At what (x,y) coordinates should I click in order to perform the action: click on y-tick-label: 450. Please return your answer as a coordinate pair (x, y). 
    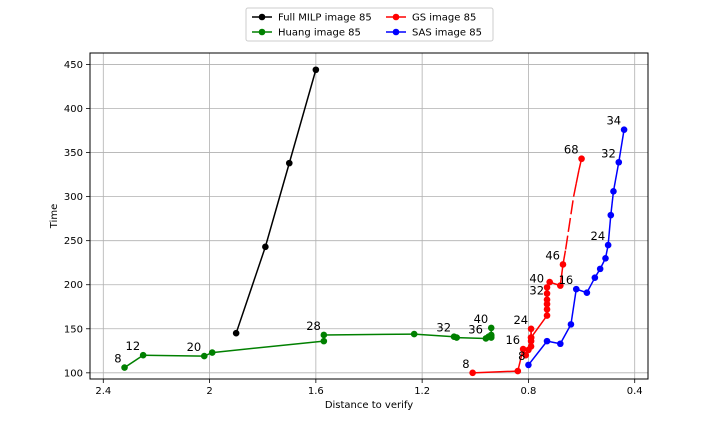
    Looking at the image, I should click on (73, 65).